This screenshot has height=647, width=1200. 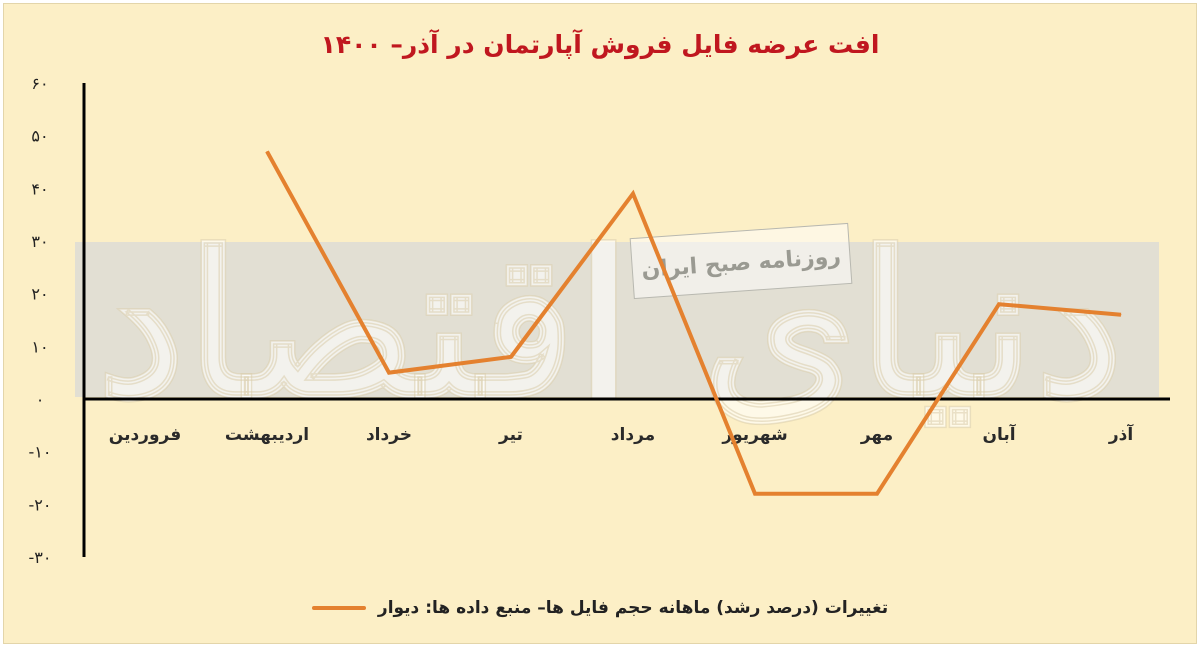 I want to click on y-tick-label: ۰, so click(x=40, y=399).